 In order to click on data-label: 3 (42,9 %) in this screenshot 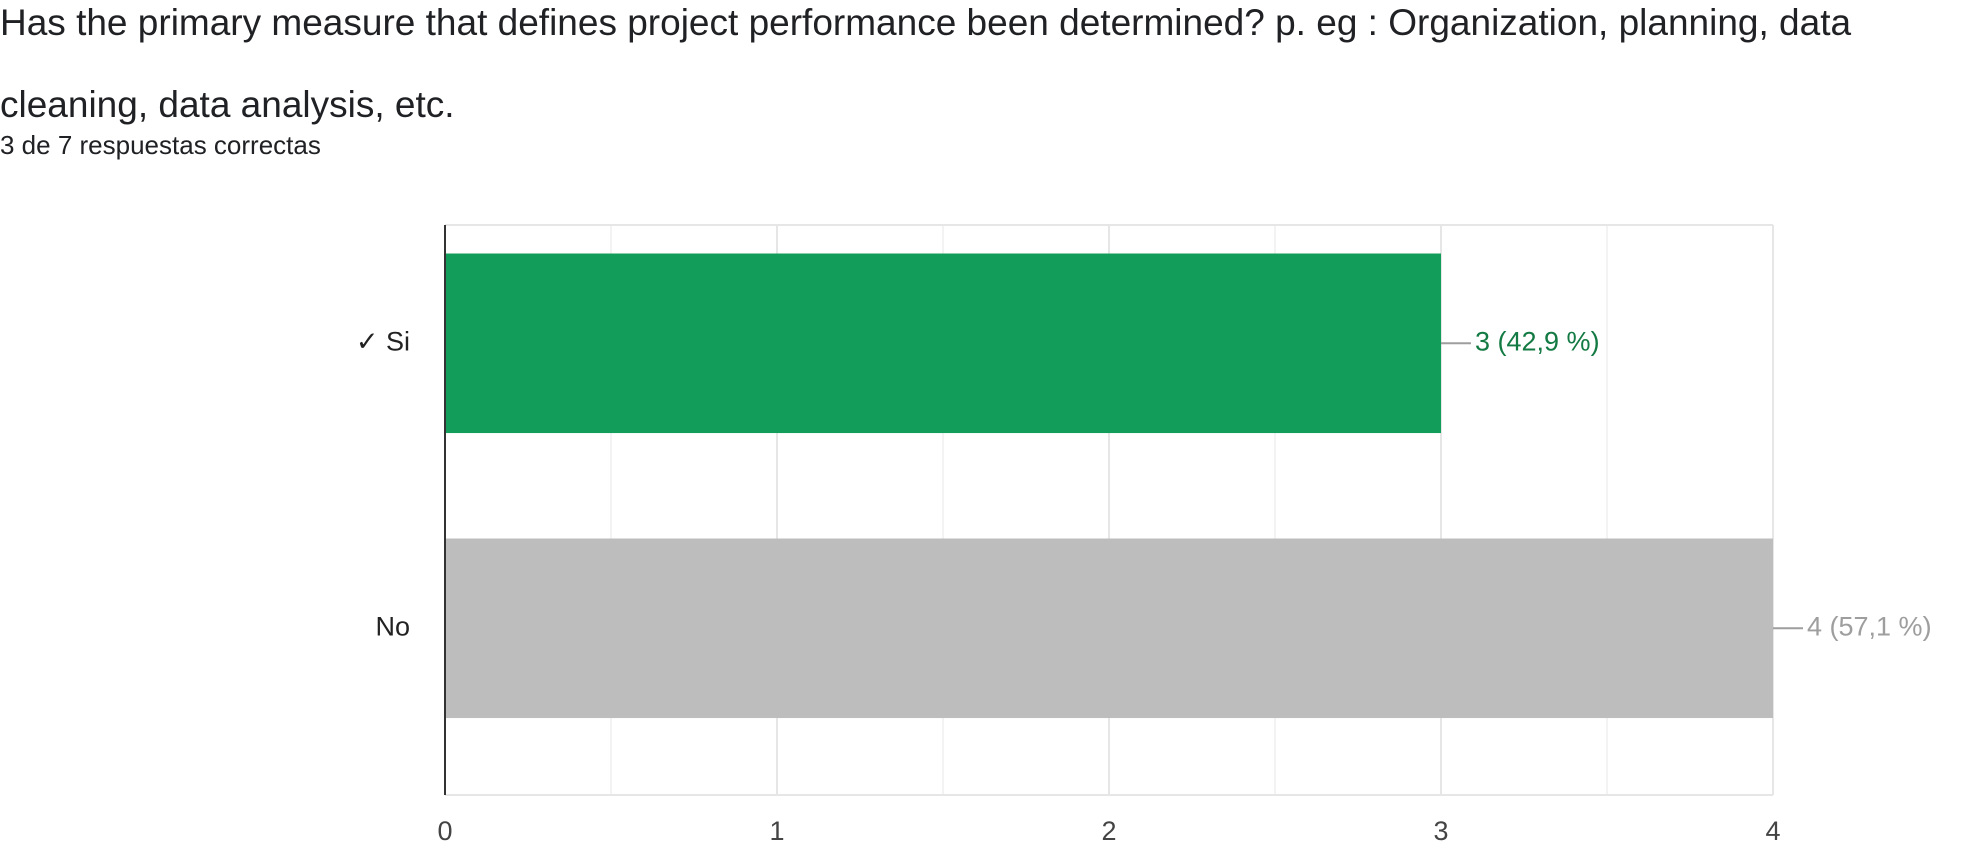, I will do `click(1537, 341)`.